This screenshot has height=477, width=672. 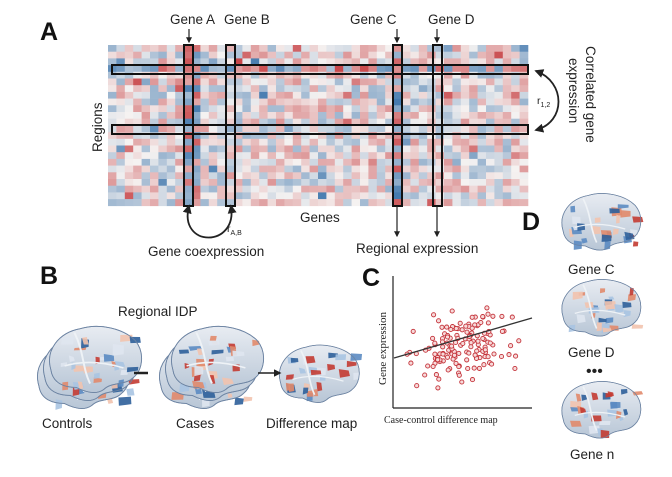 I want to click on gene-c-brain-label: Gene C, so click(x=591, y=269).